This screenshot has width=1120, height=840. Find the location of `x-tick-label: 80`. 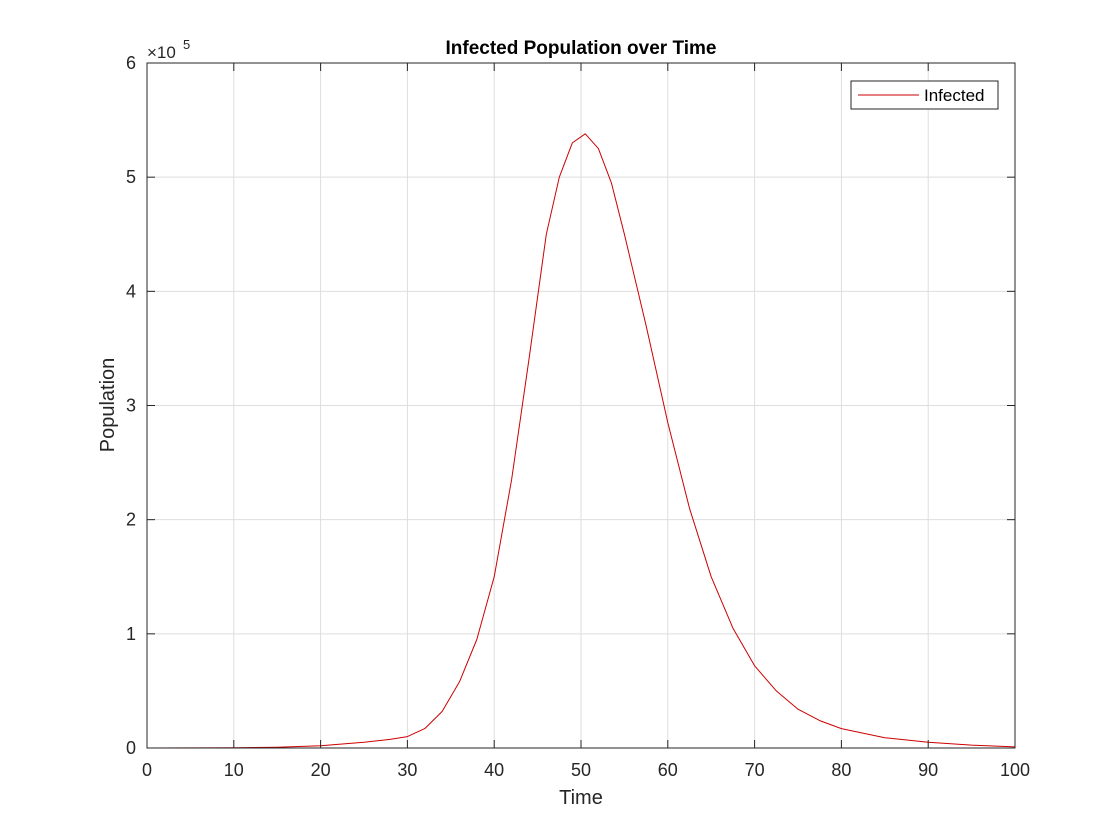

x-tick-label: 80 is located at coordinates (841, 770).